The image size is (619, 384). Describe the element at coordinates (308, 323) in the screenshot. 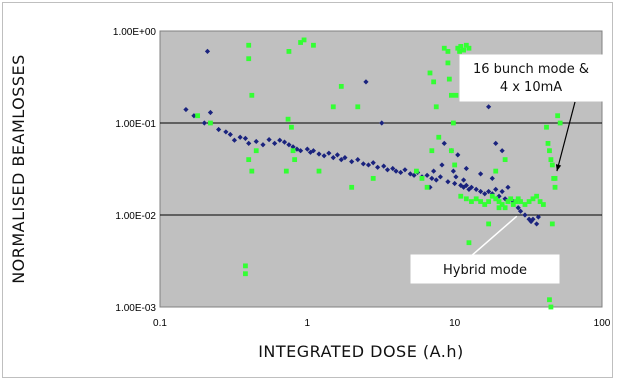

I see `x-tick-label: 1` at that location.